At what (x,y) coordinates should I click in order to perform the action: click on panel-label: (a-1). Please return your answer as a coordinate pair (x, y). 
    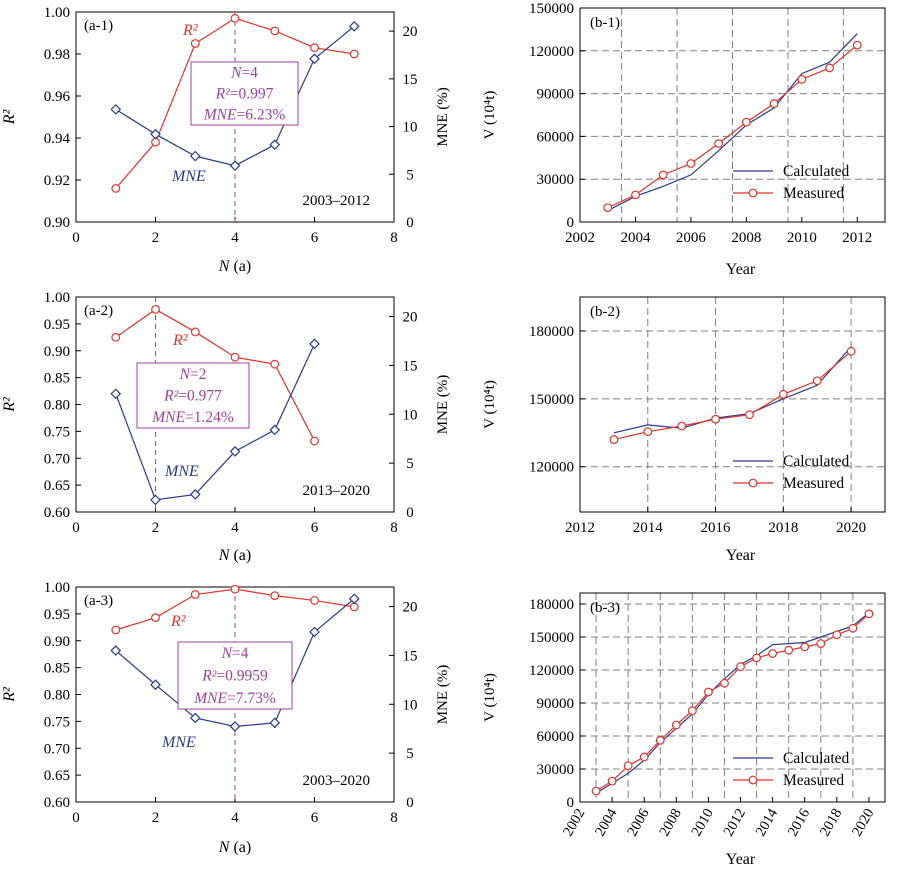
    Looking at the image, I should click on (98, 26).